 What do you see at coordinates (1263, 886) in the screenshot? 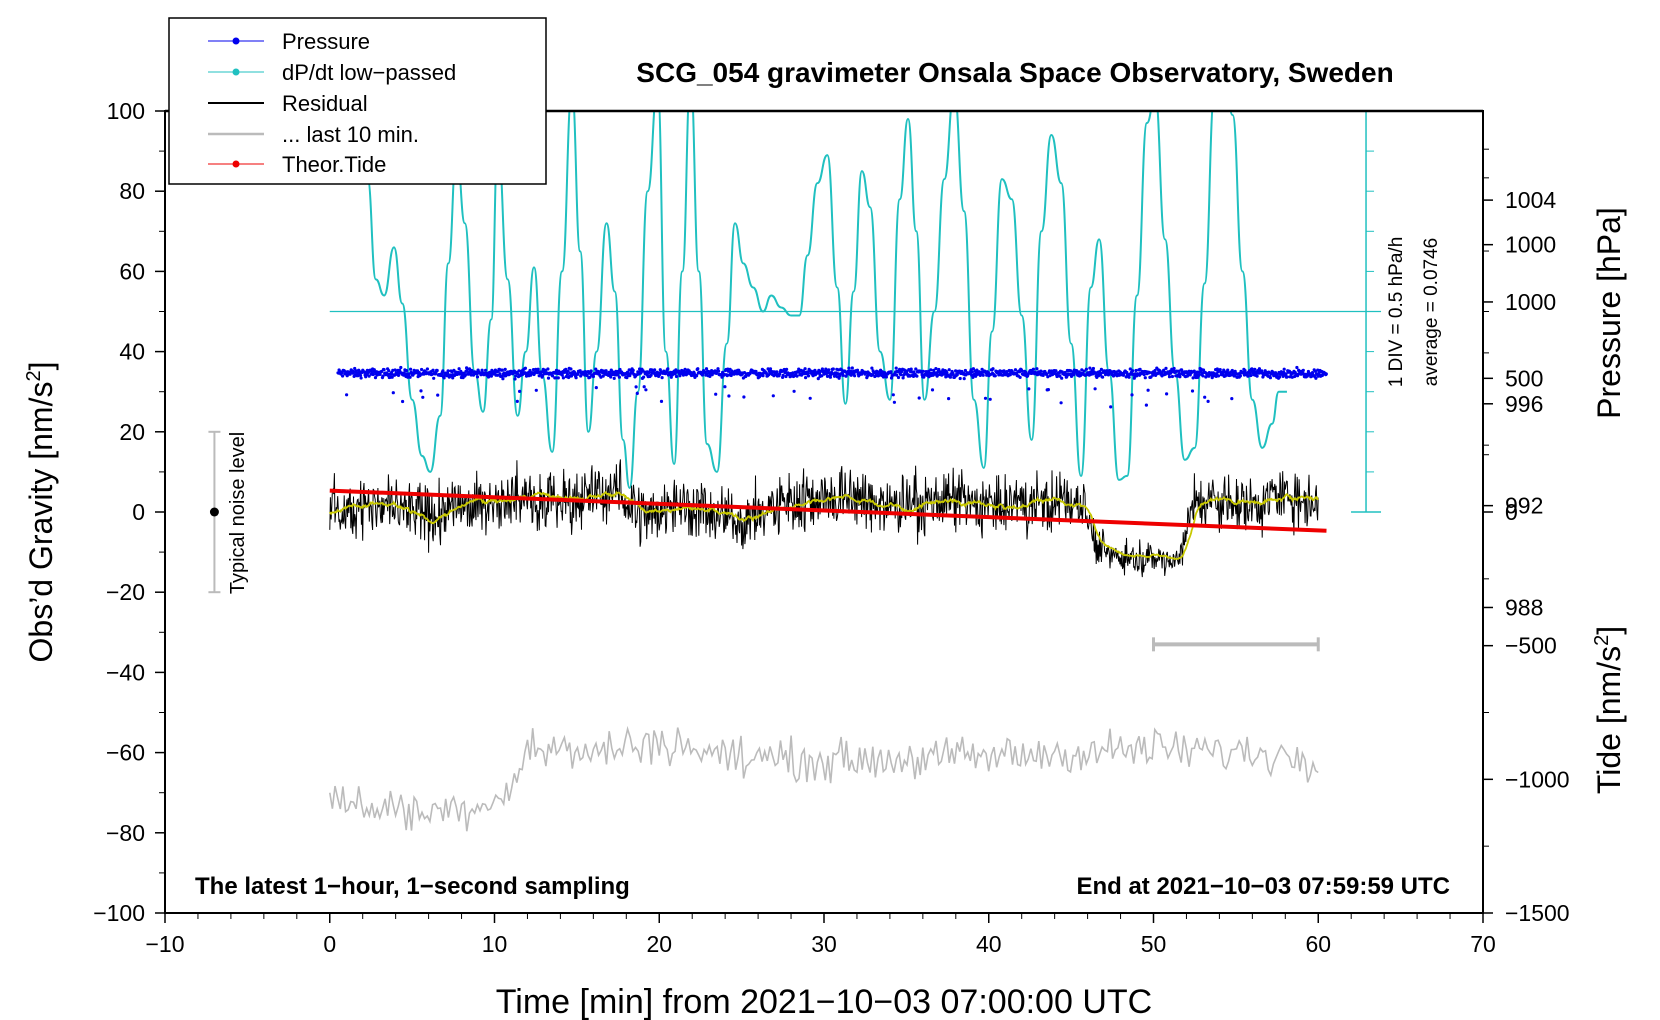
I see `end-time-note: End at 2021−10−03 07:59:59 UTC` at bounding box center [1263, 886].